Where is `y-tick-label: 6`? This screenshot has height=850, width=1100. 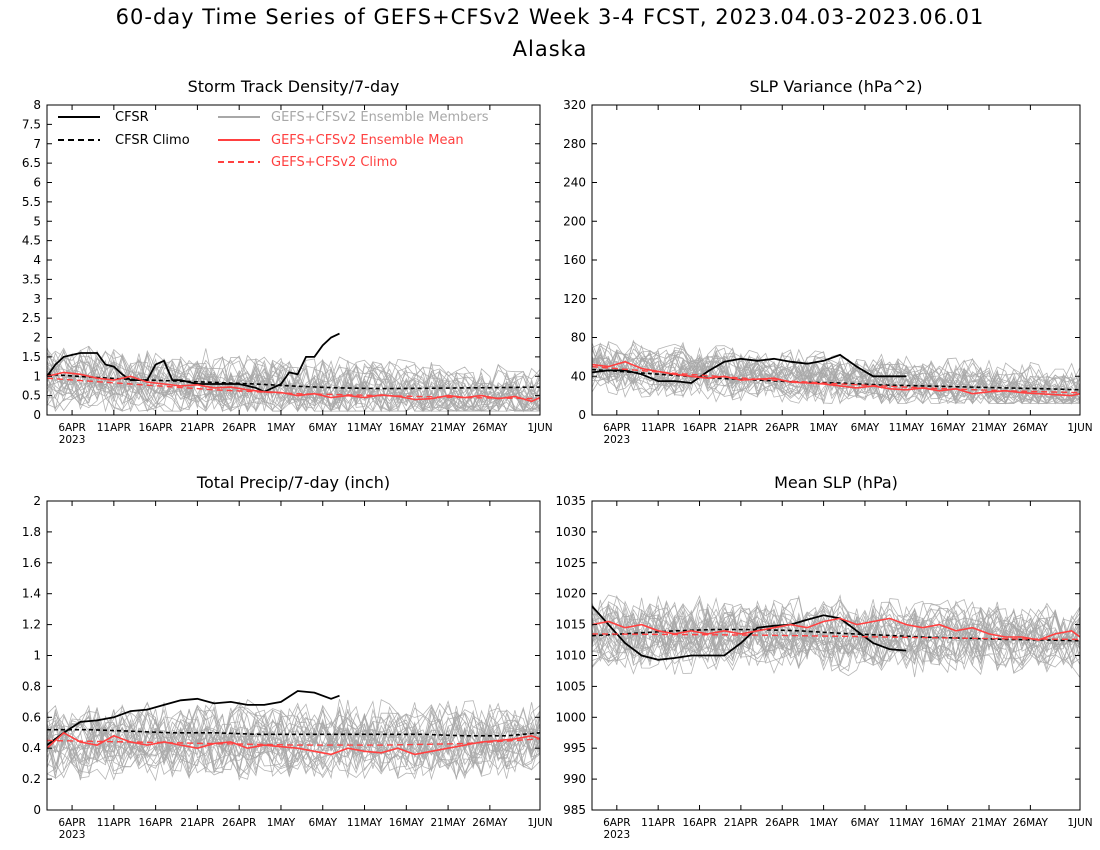
y-tick-label: 6 is located at coordinates (37, 183).